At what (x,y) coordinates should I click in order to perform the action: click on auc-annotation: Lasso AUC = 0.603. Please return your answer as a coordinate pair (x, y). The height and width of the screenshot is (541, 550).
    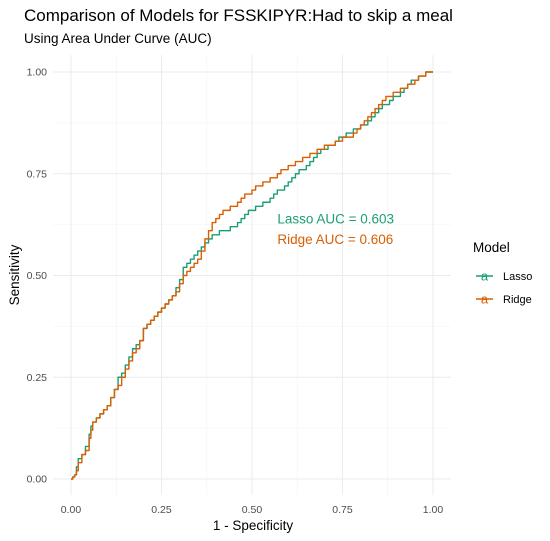
    Looking at the image, I should click on (335, 219).